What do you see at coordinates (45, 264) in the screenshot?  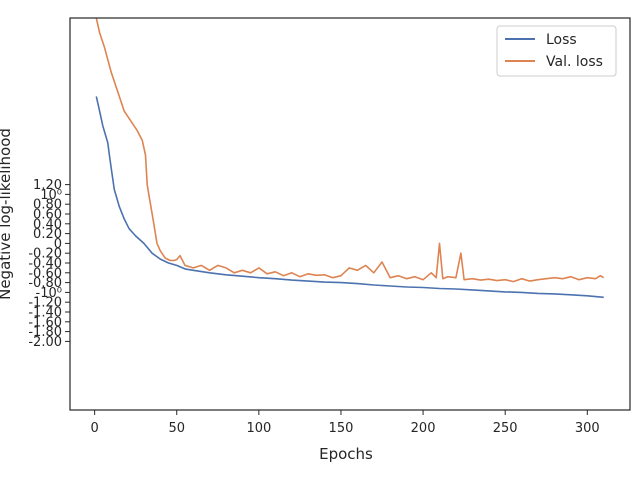 I see `y-tick-label: -0.40` at bounding box center [45, 264].